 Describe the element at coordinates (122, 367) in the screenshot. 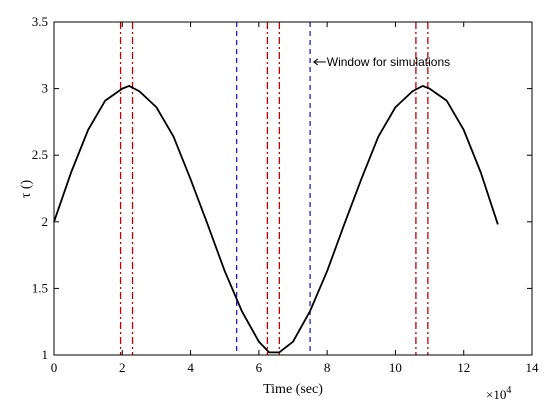

I see `x-tick-label: 2` at that location.